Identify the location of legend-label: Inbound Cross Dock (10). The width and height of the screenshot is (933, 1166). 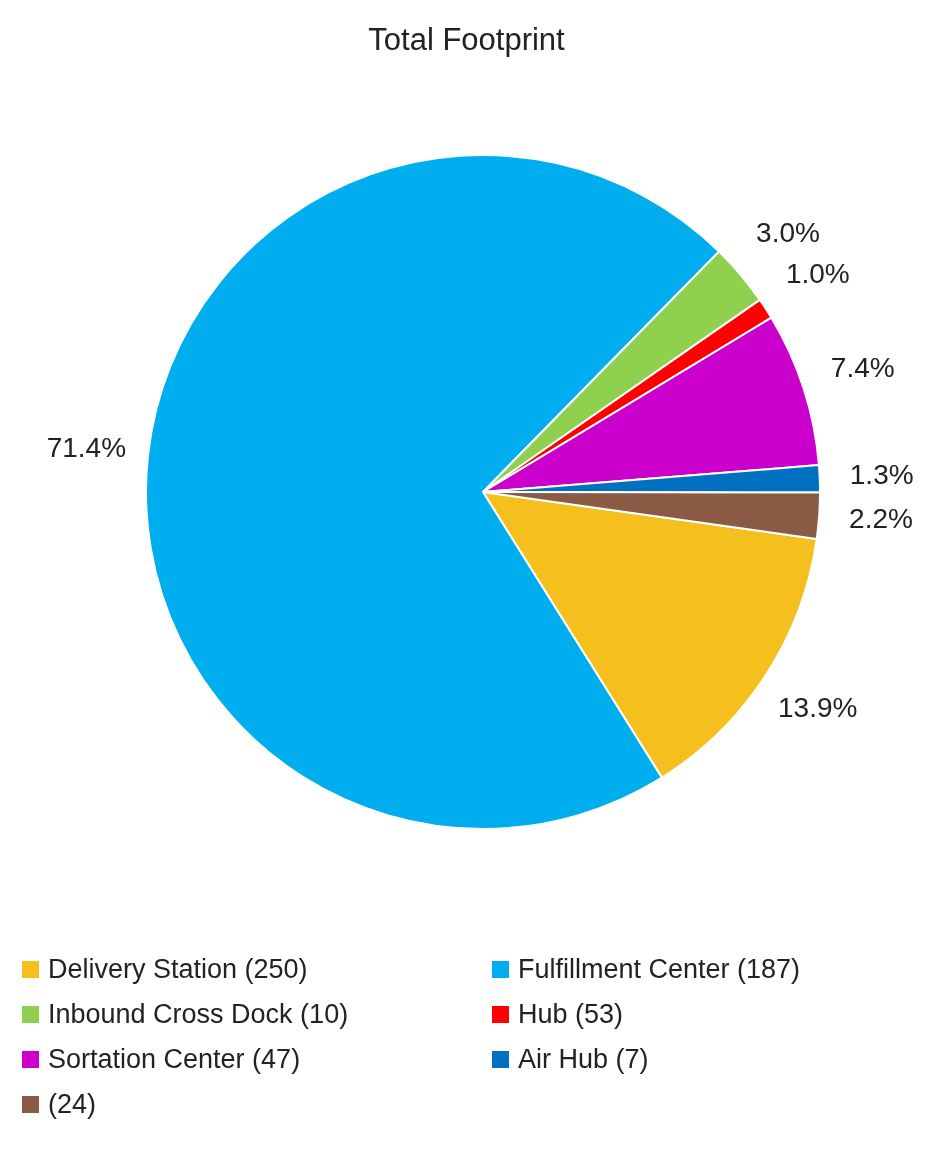
(198, 1014).